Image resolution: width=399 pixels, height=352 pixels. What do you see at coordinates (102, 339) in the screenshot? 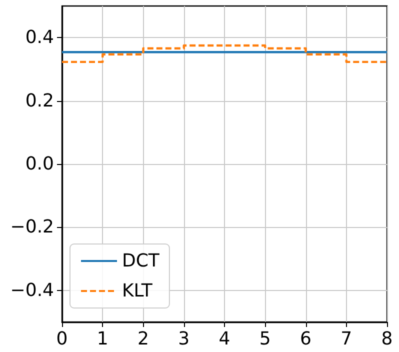
I see `x-tick-label: 1` at bounding box center [102, 339].